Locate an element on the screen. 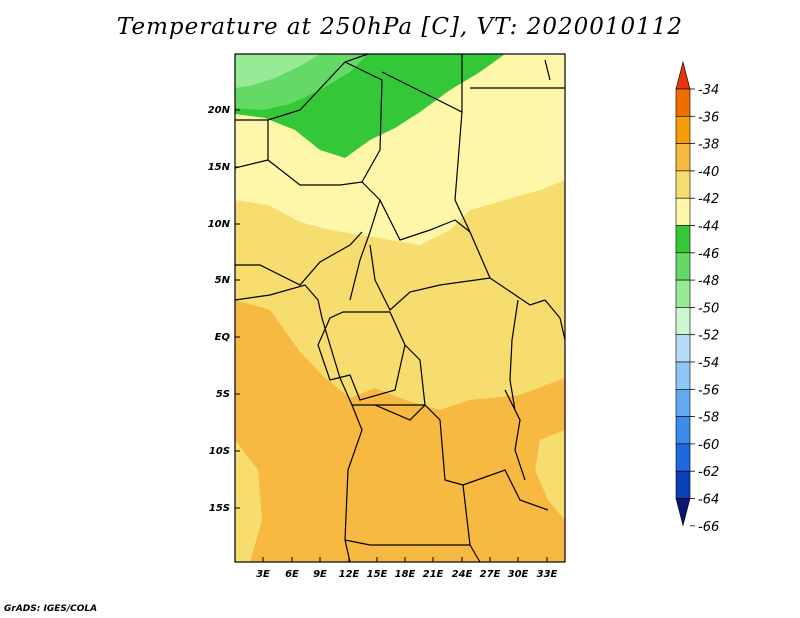 This screenshot has height=618, width=800. lat-label: EQ is located at coordinates (223, 337).